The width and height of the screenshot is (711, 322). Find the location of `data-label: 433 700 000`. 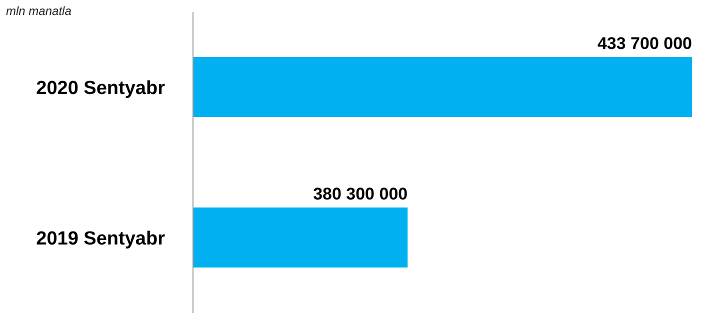

data-label: 433 700 000 is located at coordinates (644, 43).